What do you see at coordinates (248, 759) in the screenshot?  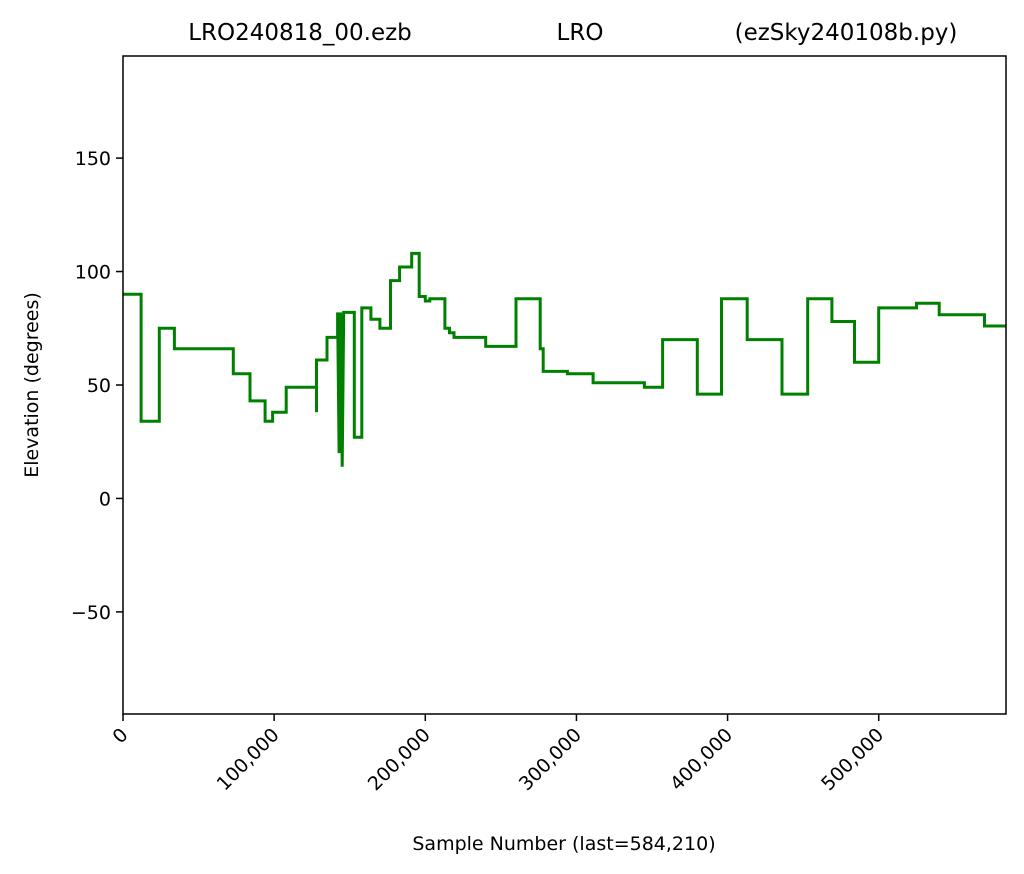 I see `x-tick-label: 100,000` at bounding box center [248, 759].